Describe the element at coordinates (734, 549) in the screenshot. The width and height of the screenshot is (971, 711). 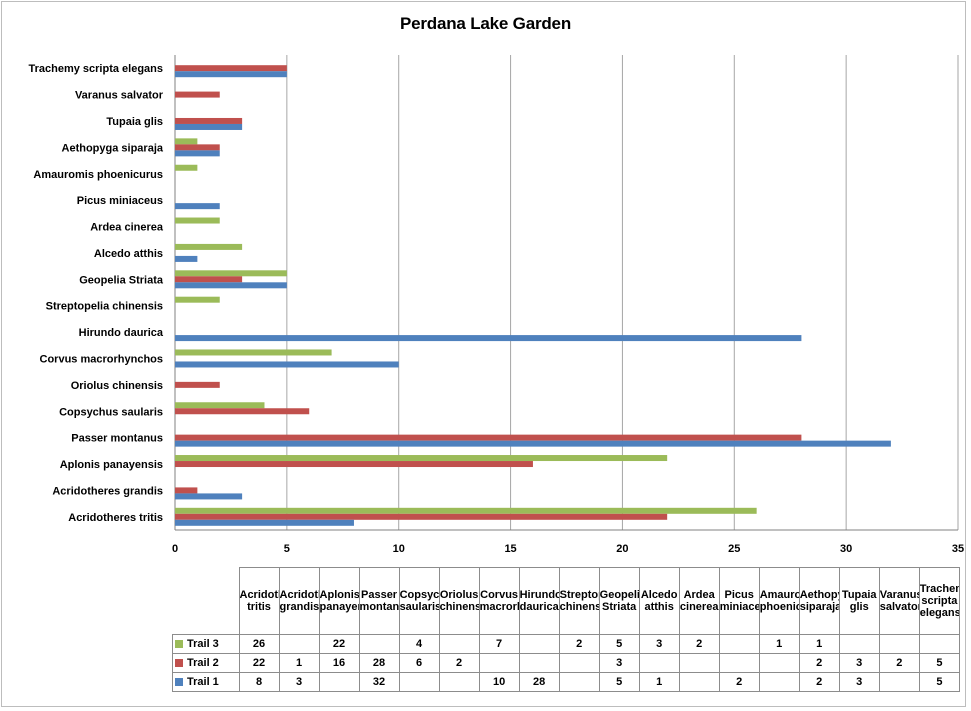
I see `x-tick-label: 25` at that location.